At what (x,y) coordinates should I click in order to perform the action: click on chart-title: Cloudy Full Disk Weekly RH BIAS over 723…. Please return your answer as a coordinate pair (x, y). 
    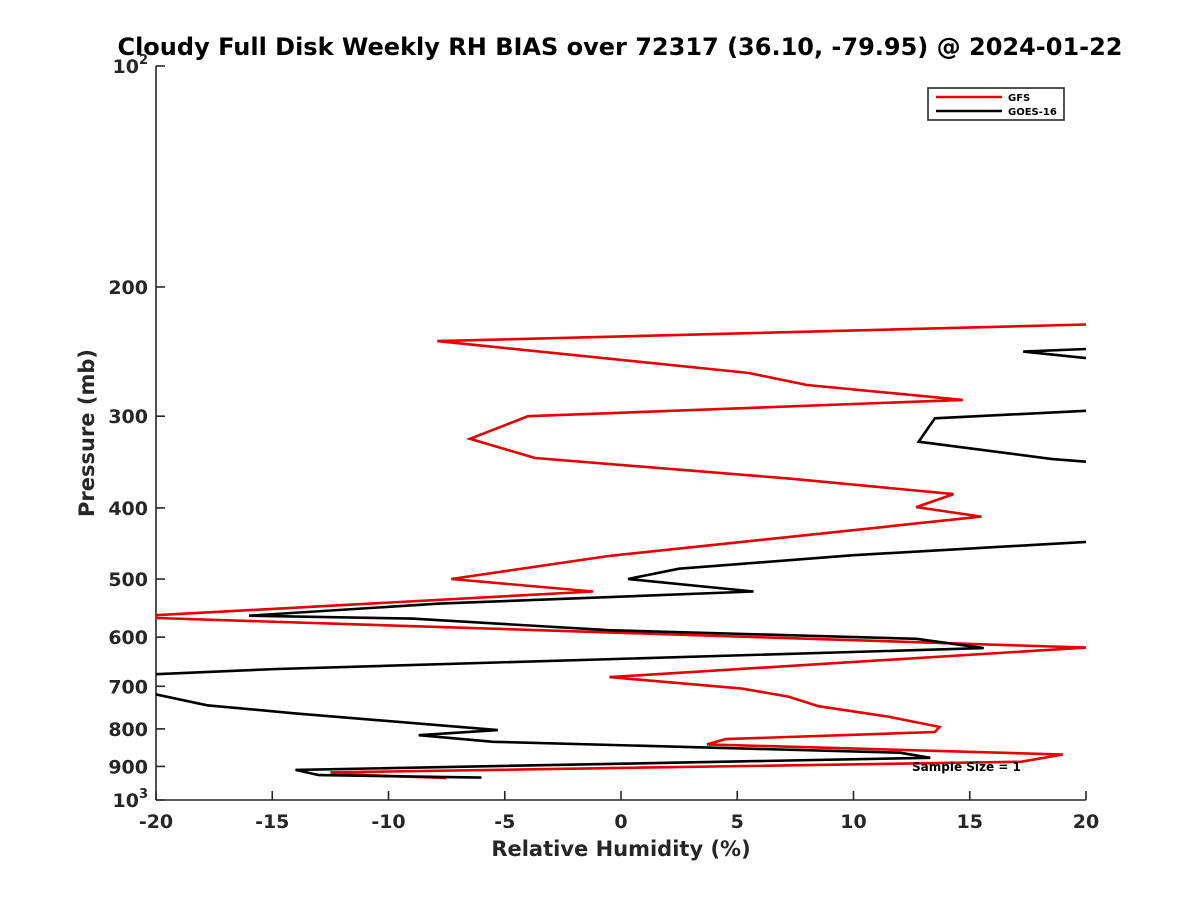
    Looking at the image, I should click on (619, 47).